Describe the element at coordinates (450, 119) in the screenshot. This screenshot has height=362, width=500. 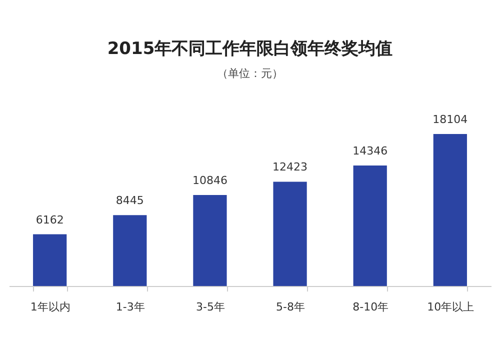
I see `data-label: 18104` at that location.